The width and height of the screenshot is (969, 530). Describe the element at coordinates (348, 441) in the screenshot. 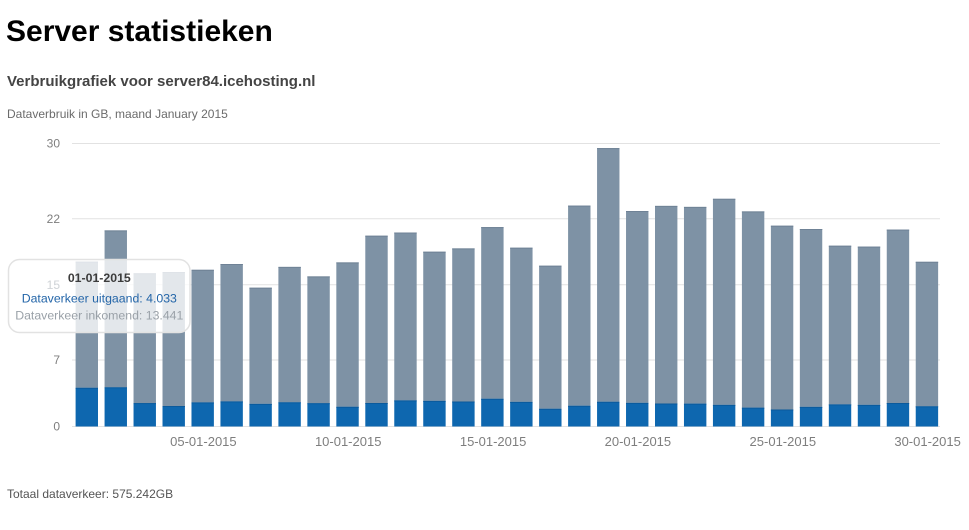

I see `svg-text: 10-01-2015` at that location.